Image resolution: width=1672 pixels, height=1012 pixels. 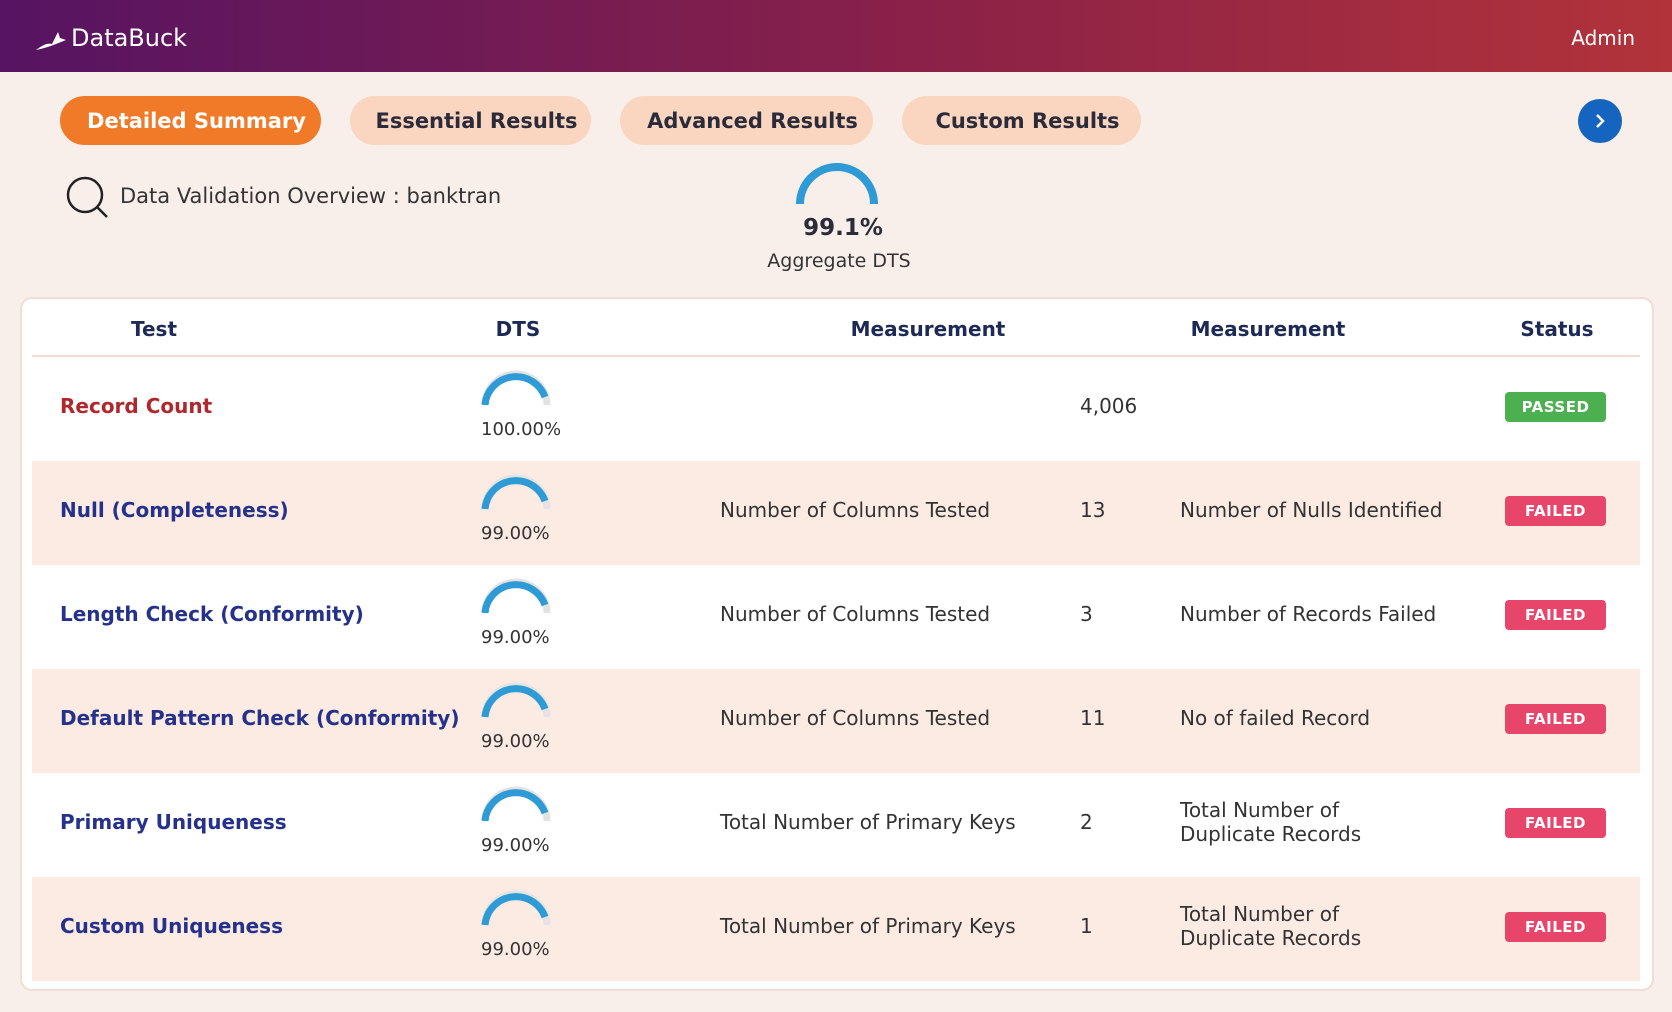 I want to click on test-name: Null (Completeness), so click(x=174, y=510).